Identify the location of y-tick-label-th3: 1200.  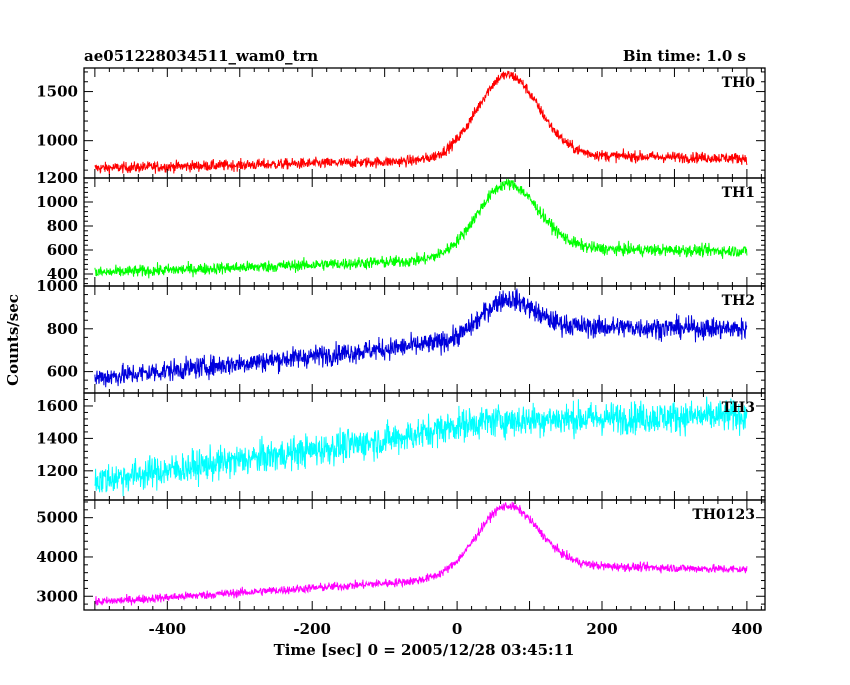
(57, 471).